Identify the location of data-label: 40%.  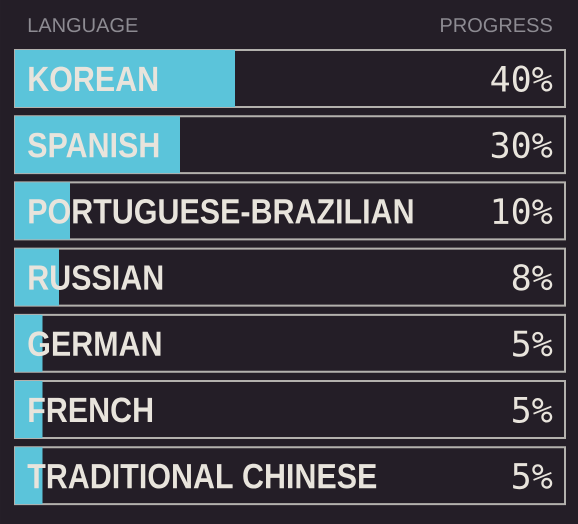
(521, 79).